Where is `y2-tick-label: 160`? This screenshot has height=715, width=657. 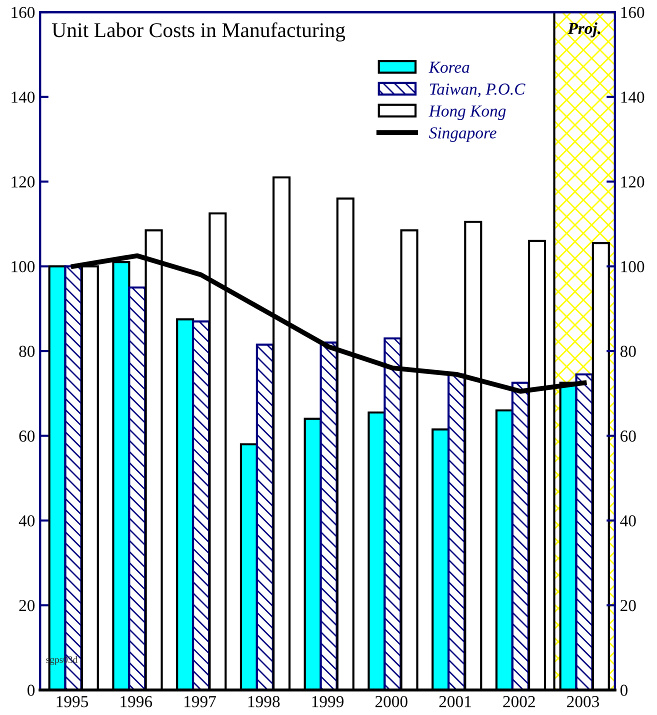
y2-tick-label: 160 is located at coordinates (632, 12).